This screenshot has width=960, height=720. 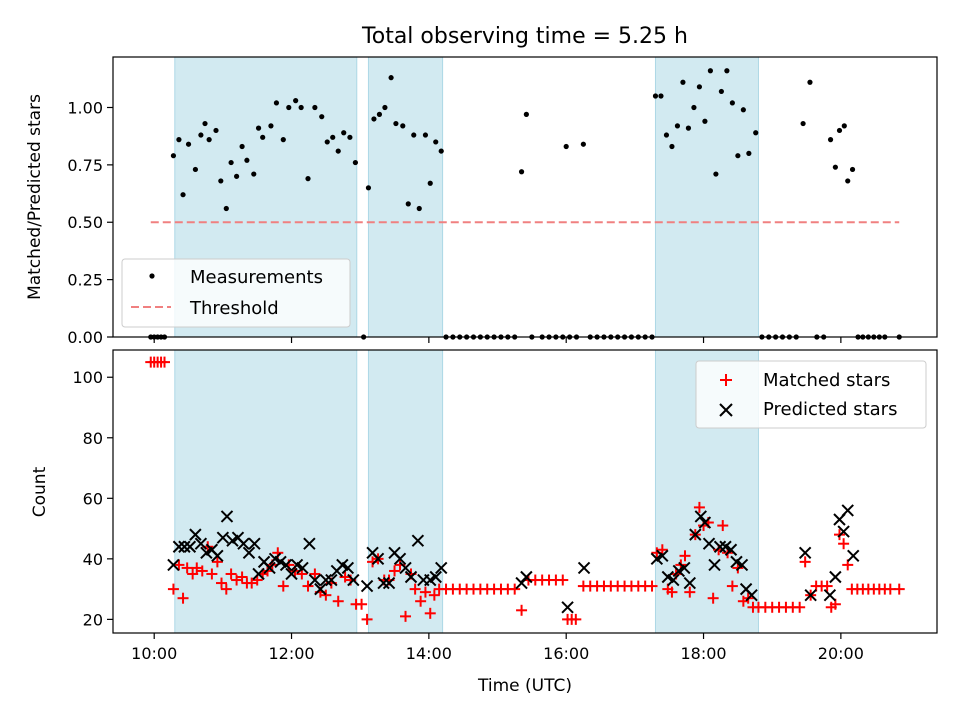 I want to click on y-tick-label: 40, so click(x=93, y=559).